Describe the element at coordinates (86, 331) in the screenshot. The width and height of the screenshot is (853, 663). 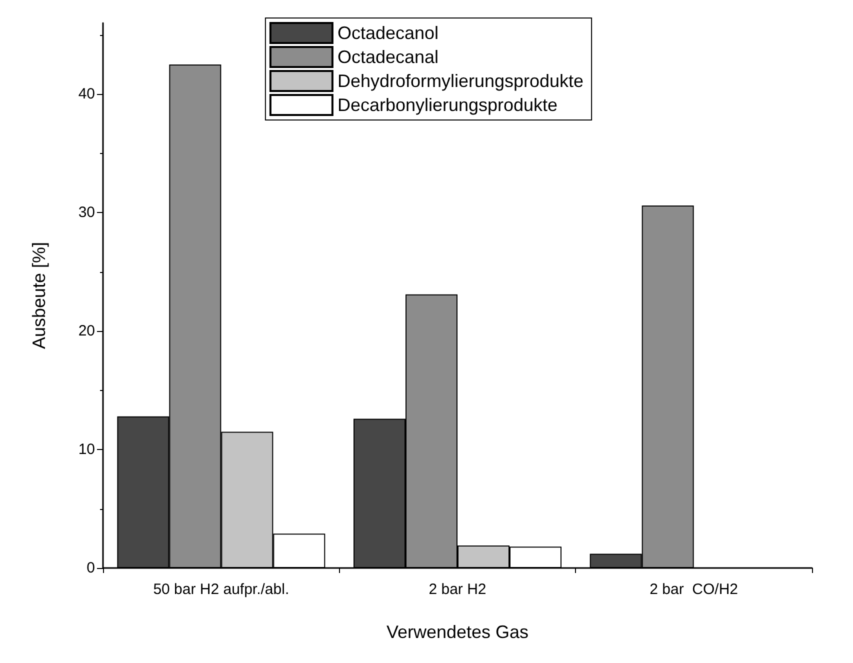
I see `y-tick-label: 20` at that location.